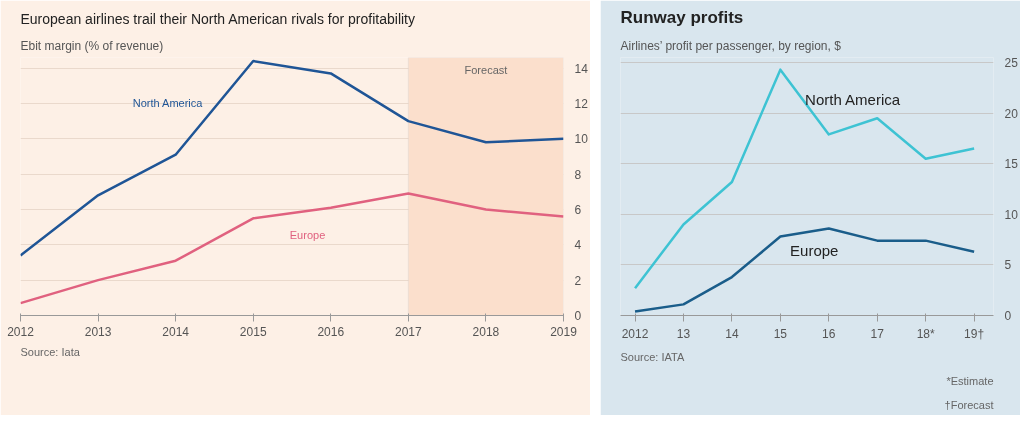  Describe the element at coordinates (780, 333) in the screenshot. I see `x-tick-label: 15` at that location.